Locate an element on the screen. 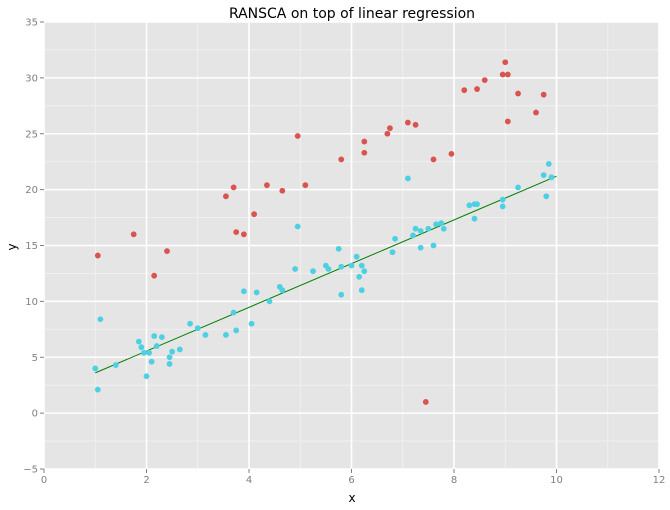 Image resolution: width=670 pixels, height=510 pixels. y-tick-label: 35 is located at coordinates (31, 23).